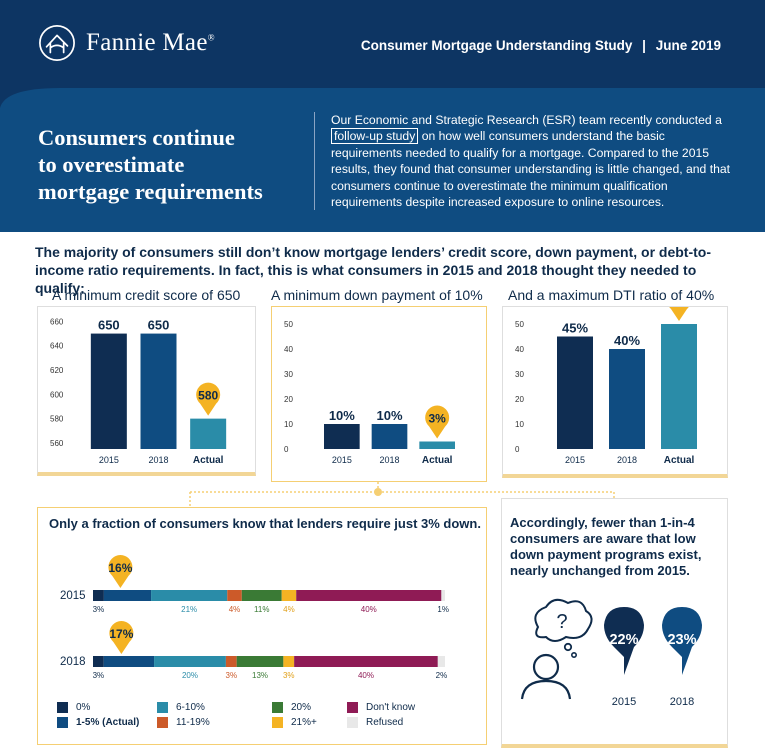  I want to click on segment-don-t-know, so click(369, 595).